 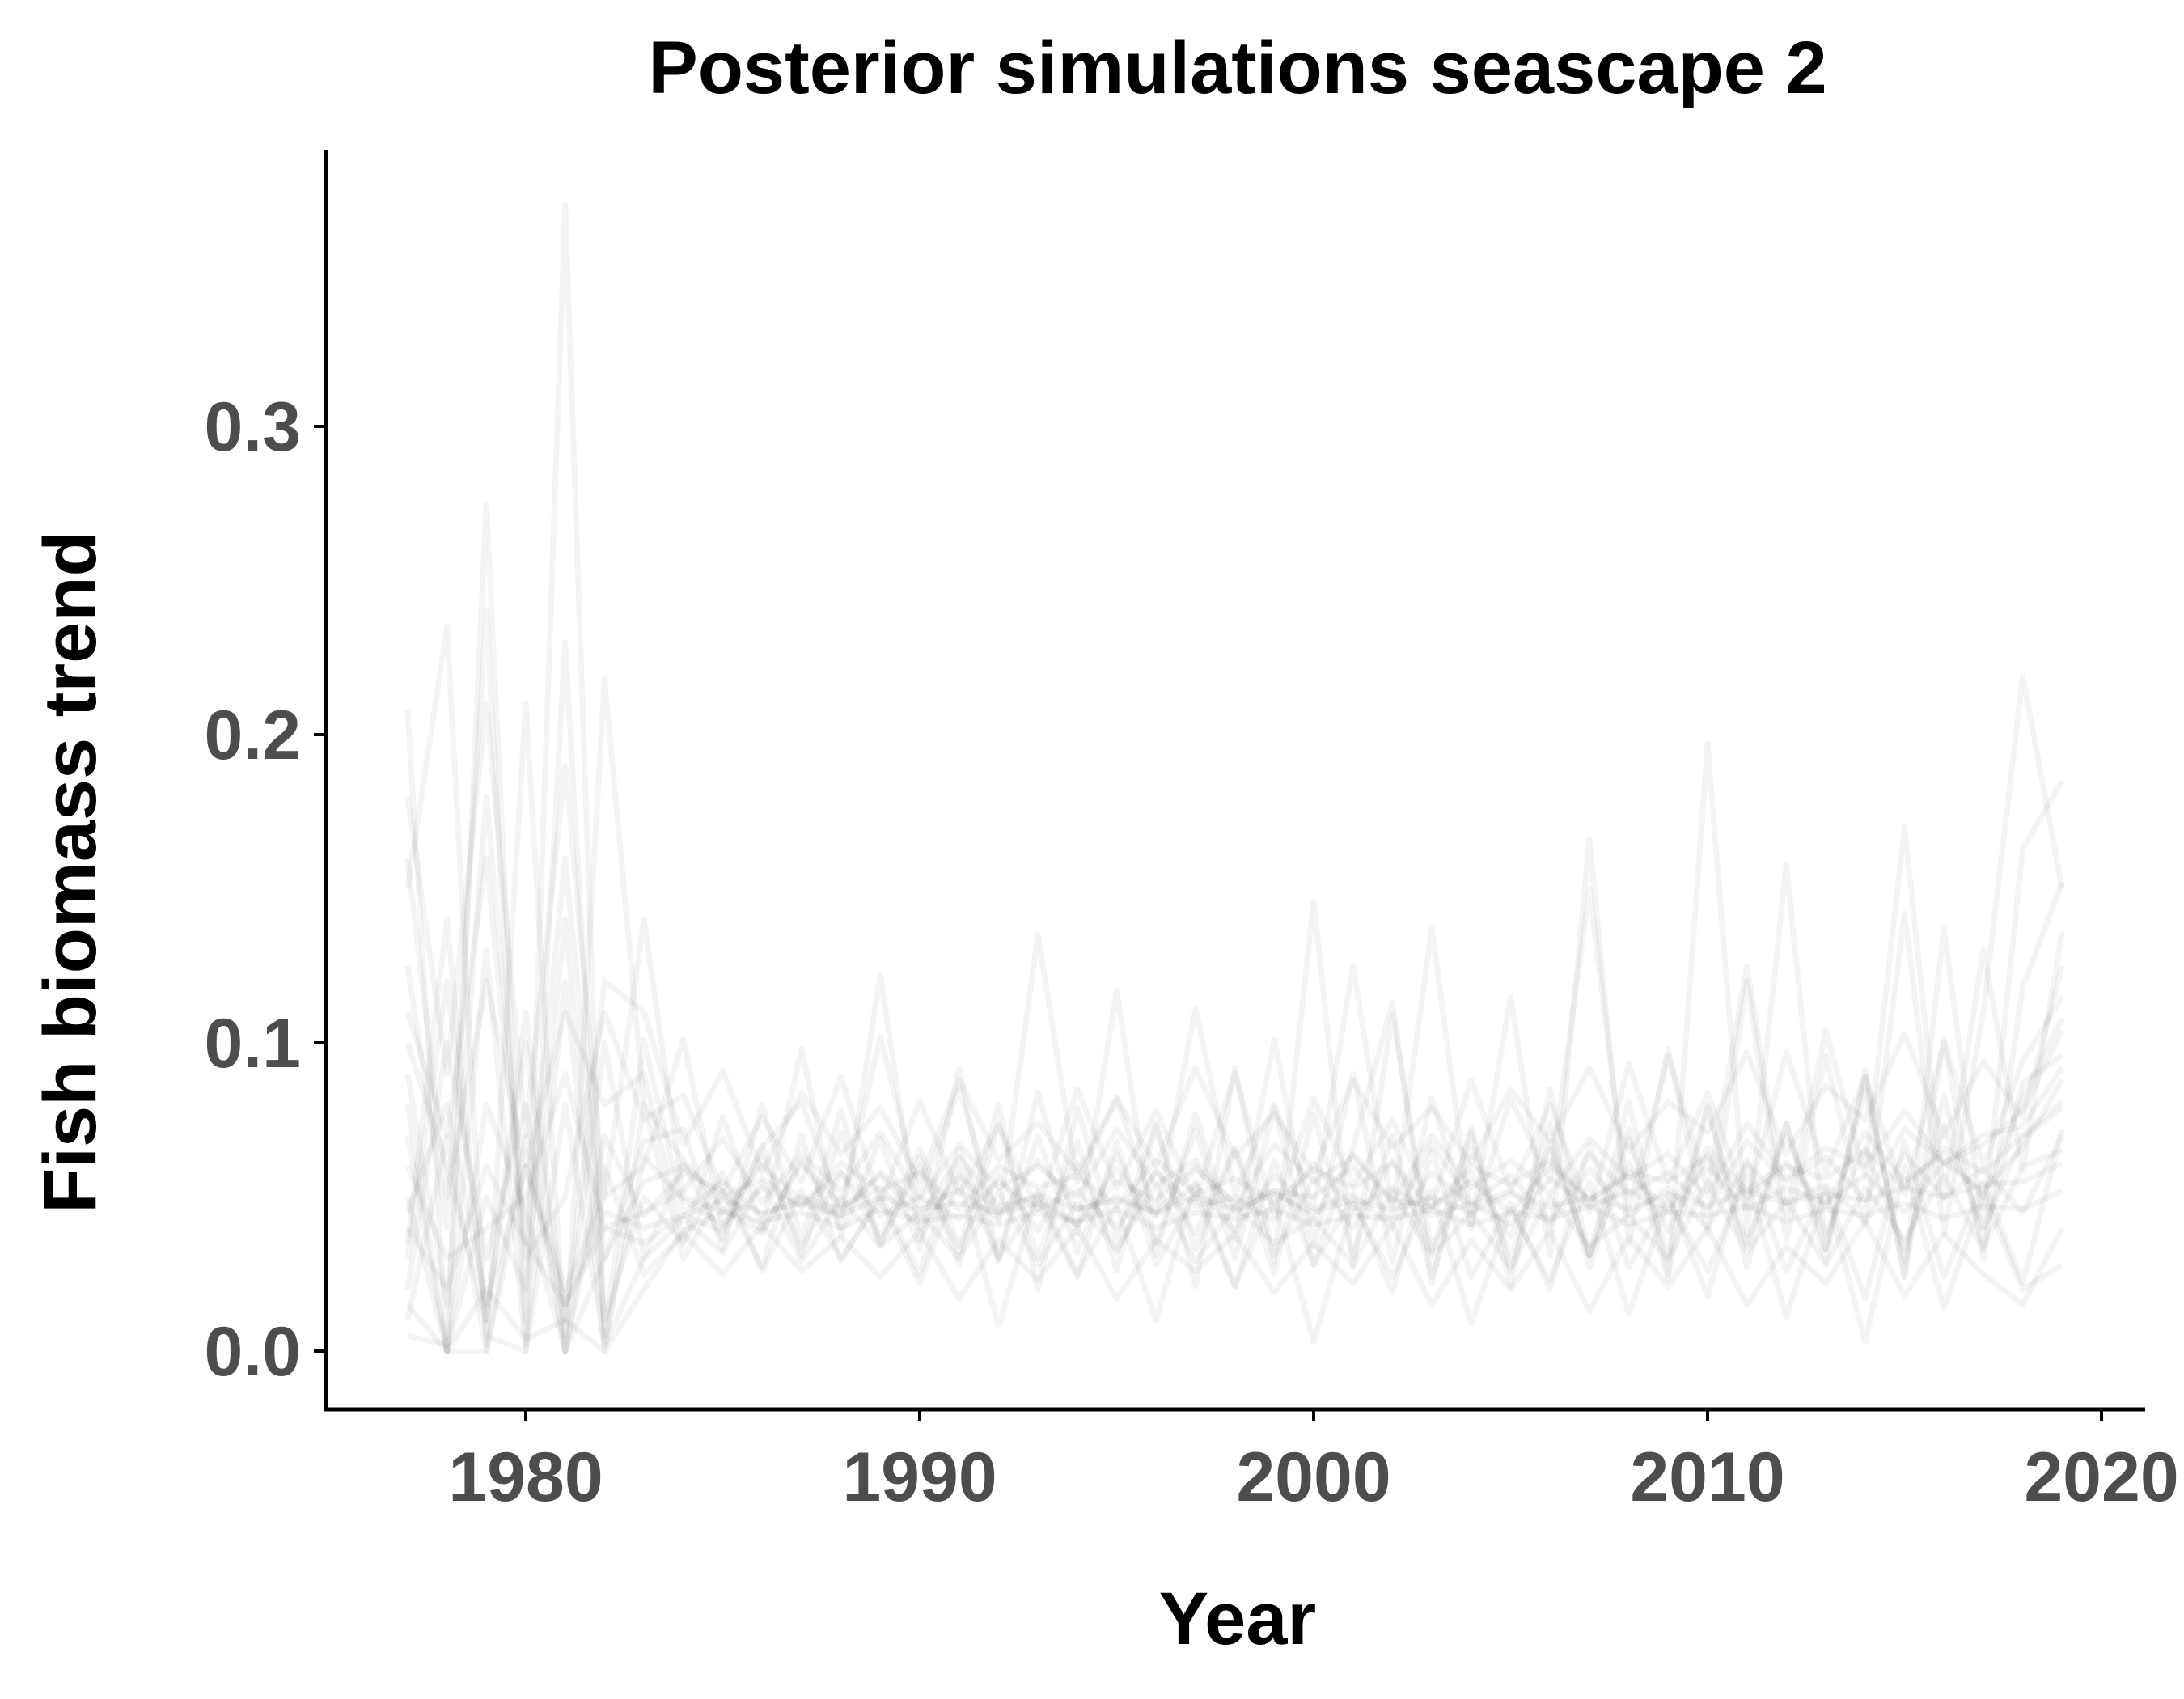 I want to click on y-tick-label: 0.2, so click(x=252, y=735).